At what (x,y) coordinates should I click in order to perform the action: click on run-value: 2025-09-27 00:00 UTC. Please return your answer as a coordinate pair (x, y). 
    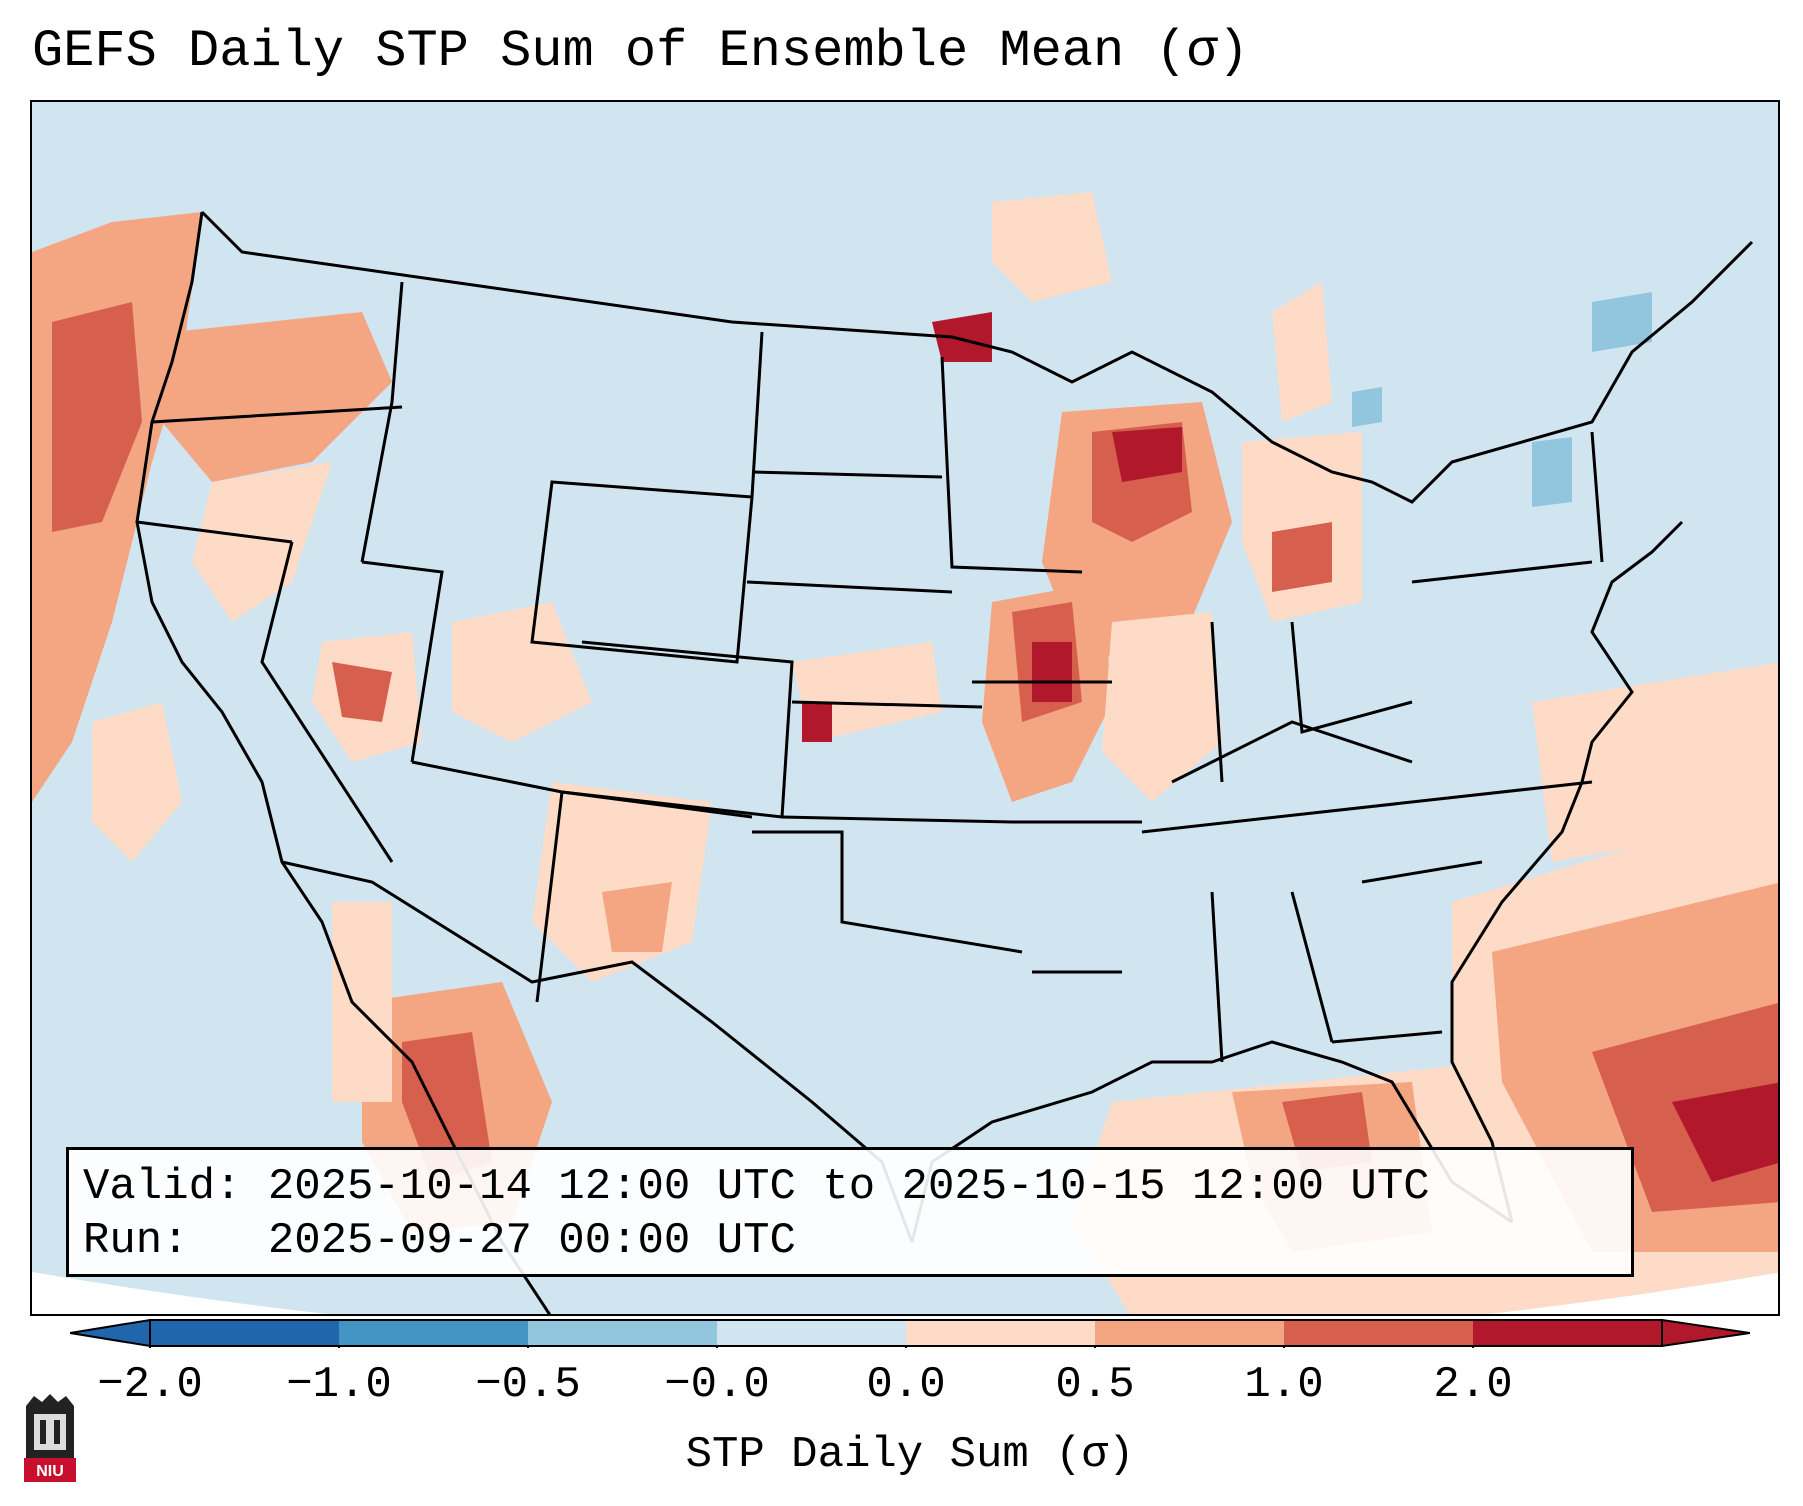
    Looking at the image, I should click on (531, 1241).